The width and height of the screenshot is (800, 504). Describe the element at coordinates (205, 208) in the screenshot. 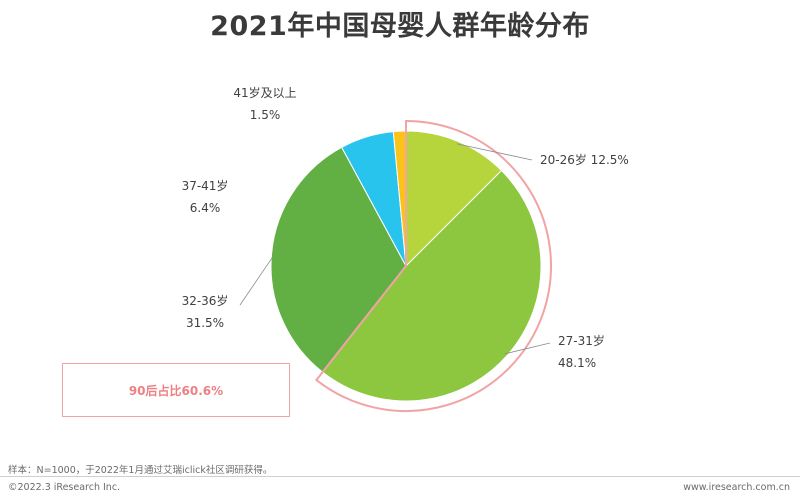

I see `slice-value-37-41: 6.4%` at that location.